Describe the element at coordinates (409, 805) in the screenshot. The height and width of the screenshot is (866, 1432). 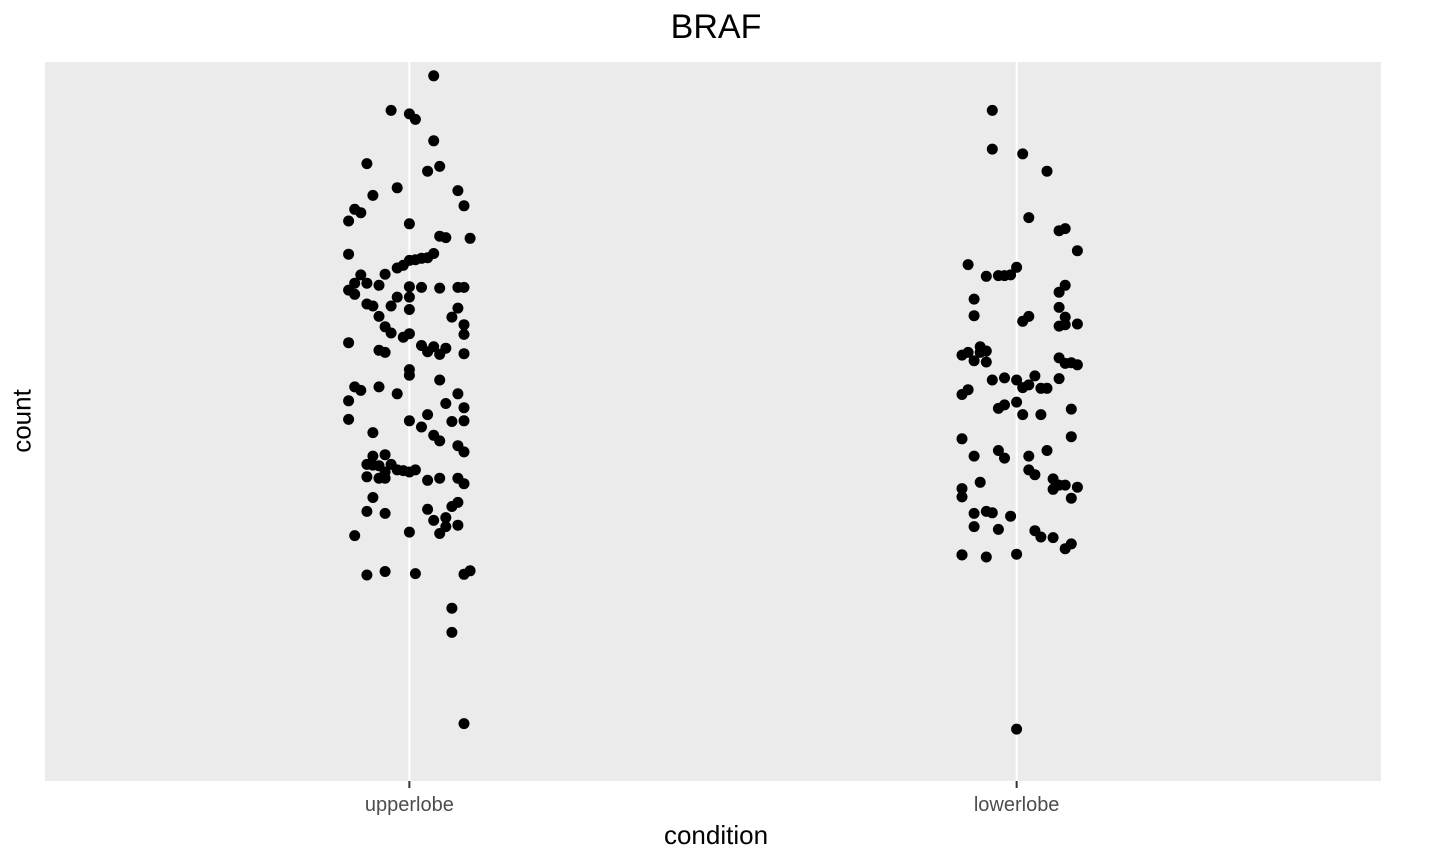
I see `x-tick-label-upperlobe: upperlobe` at that location.